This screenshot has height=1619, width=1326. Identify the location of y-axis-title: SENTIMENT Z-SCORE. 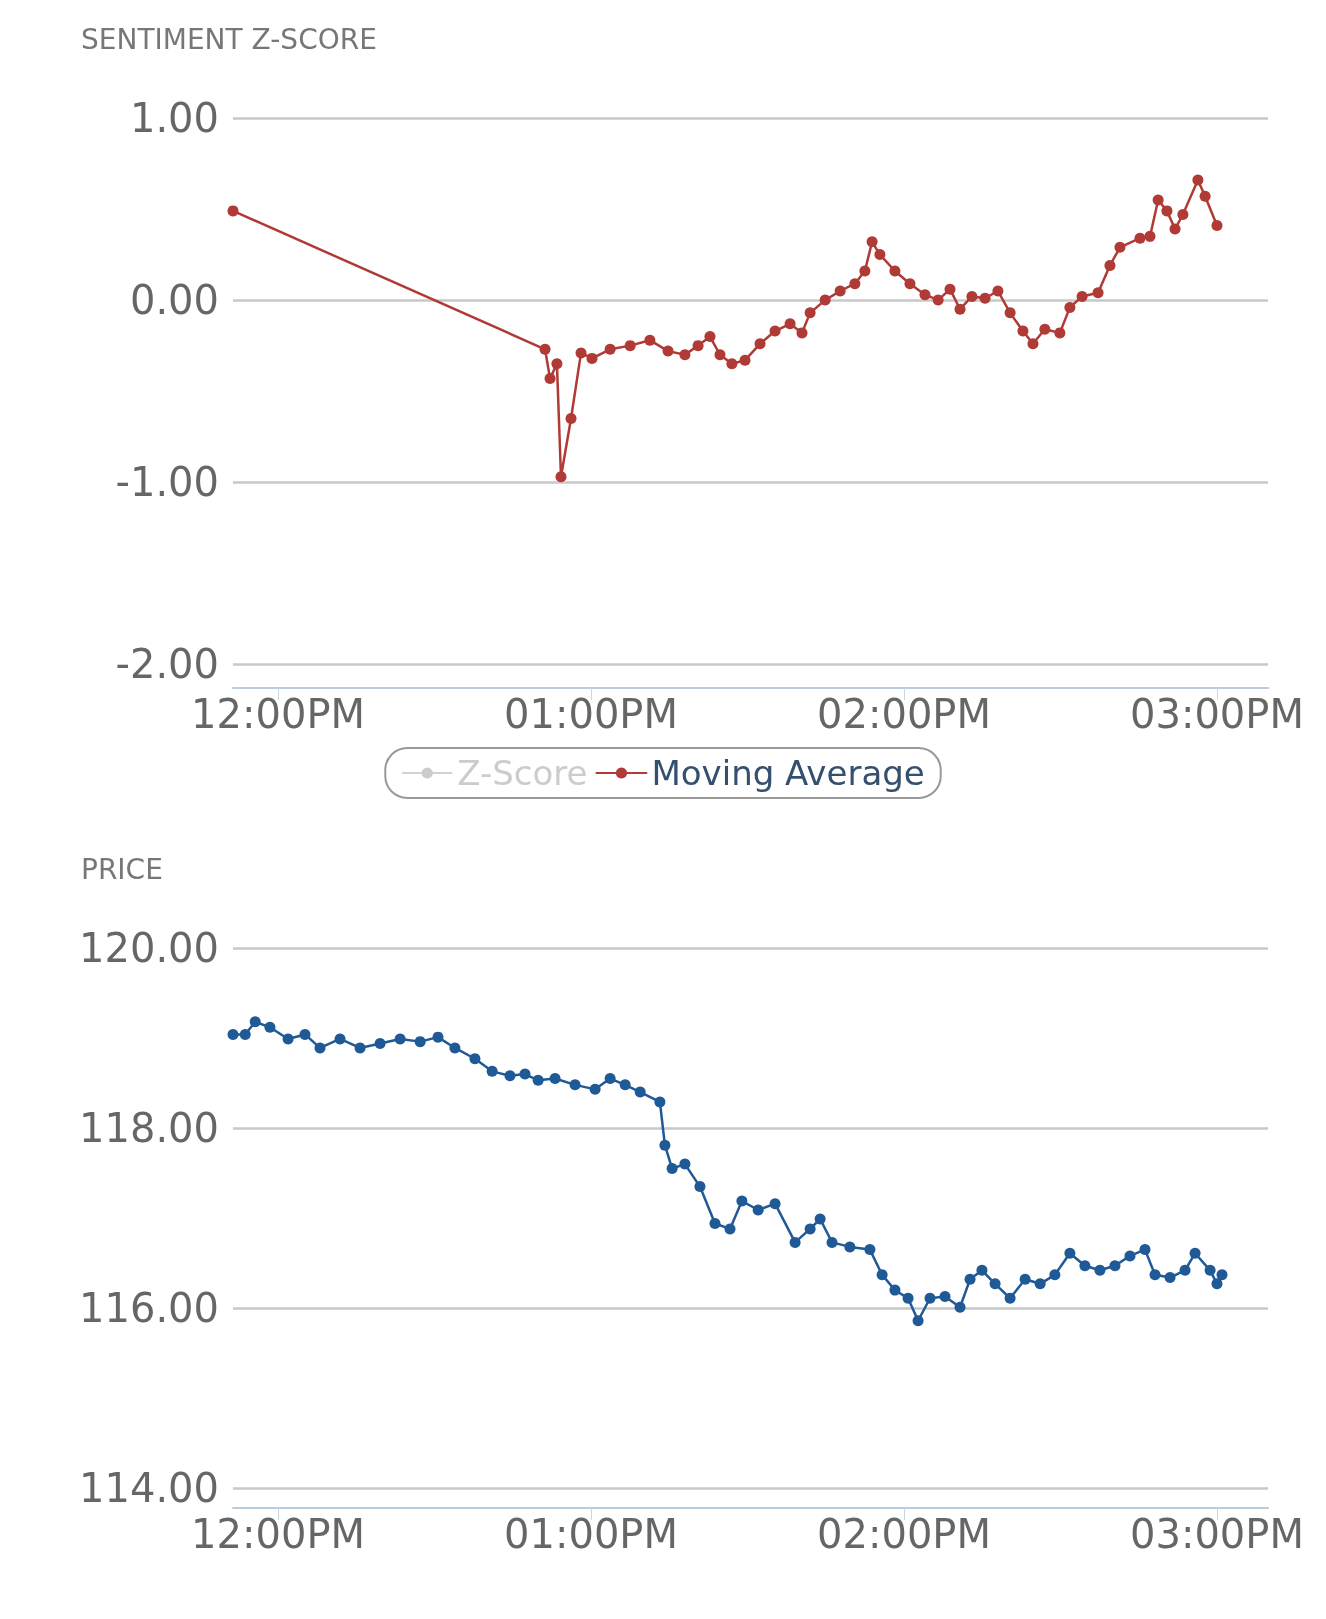
(229, 39).